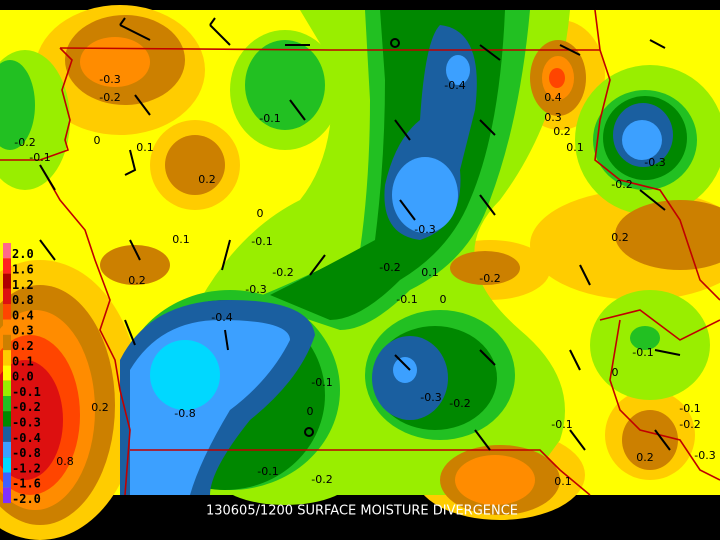 The image size is (720, 540). I want to click on legend-label: 0.4, so click(23, 315).